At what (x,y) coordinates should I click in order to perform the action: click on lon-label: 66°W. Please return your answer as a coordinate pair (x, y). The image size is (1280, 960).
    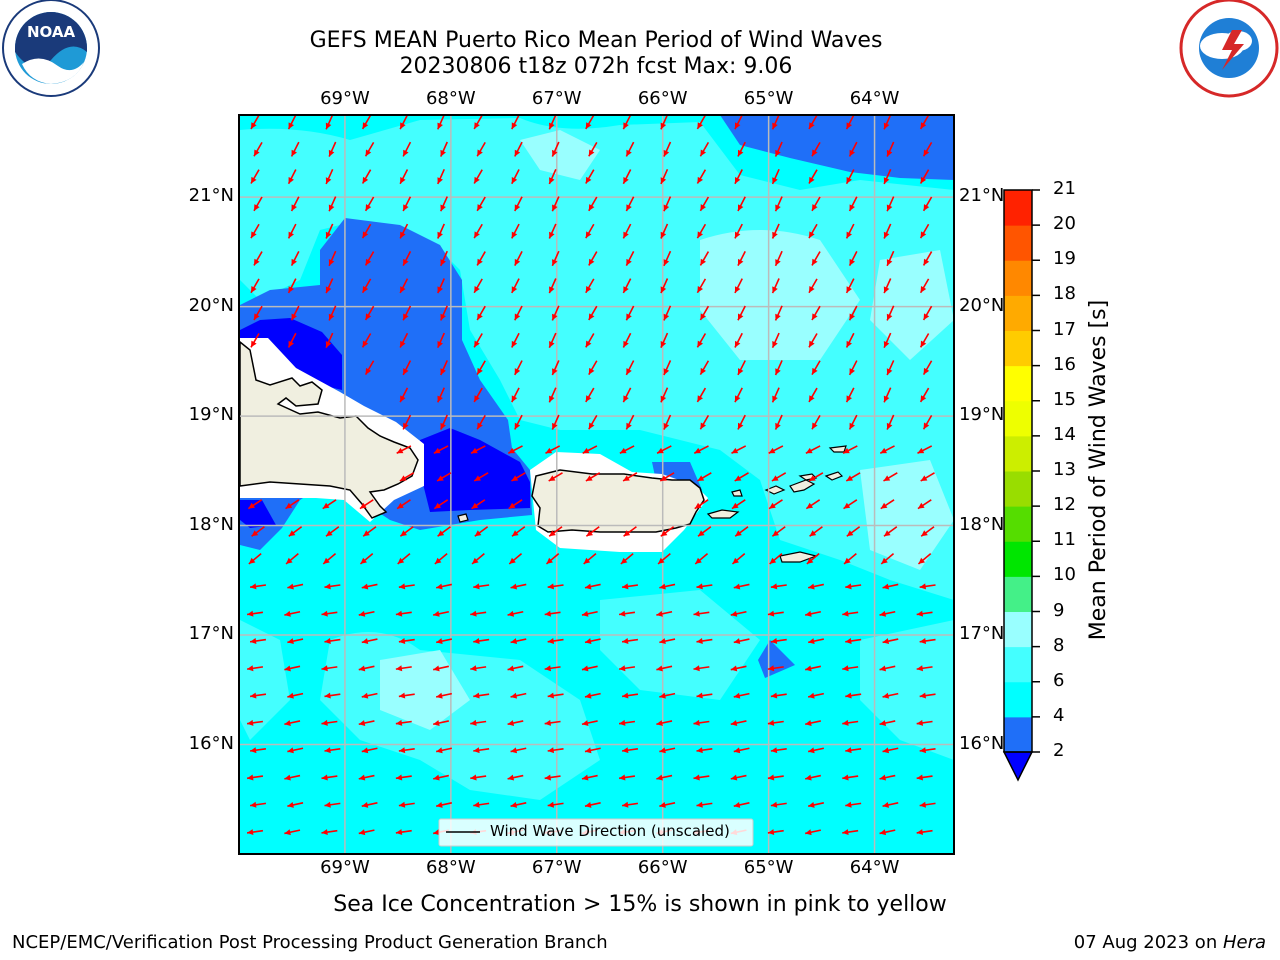
    Looking at the image, I should click on (662, 867).